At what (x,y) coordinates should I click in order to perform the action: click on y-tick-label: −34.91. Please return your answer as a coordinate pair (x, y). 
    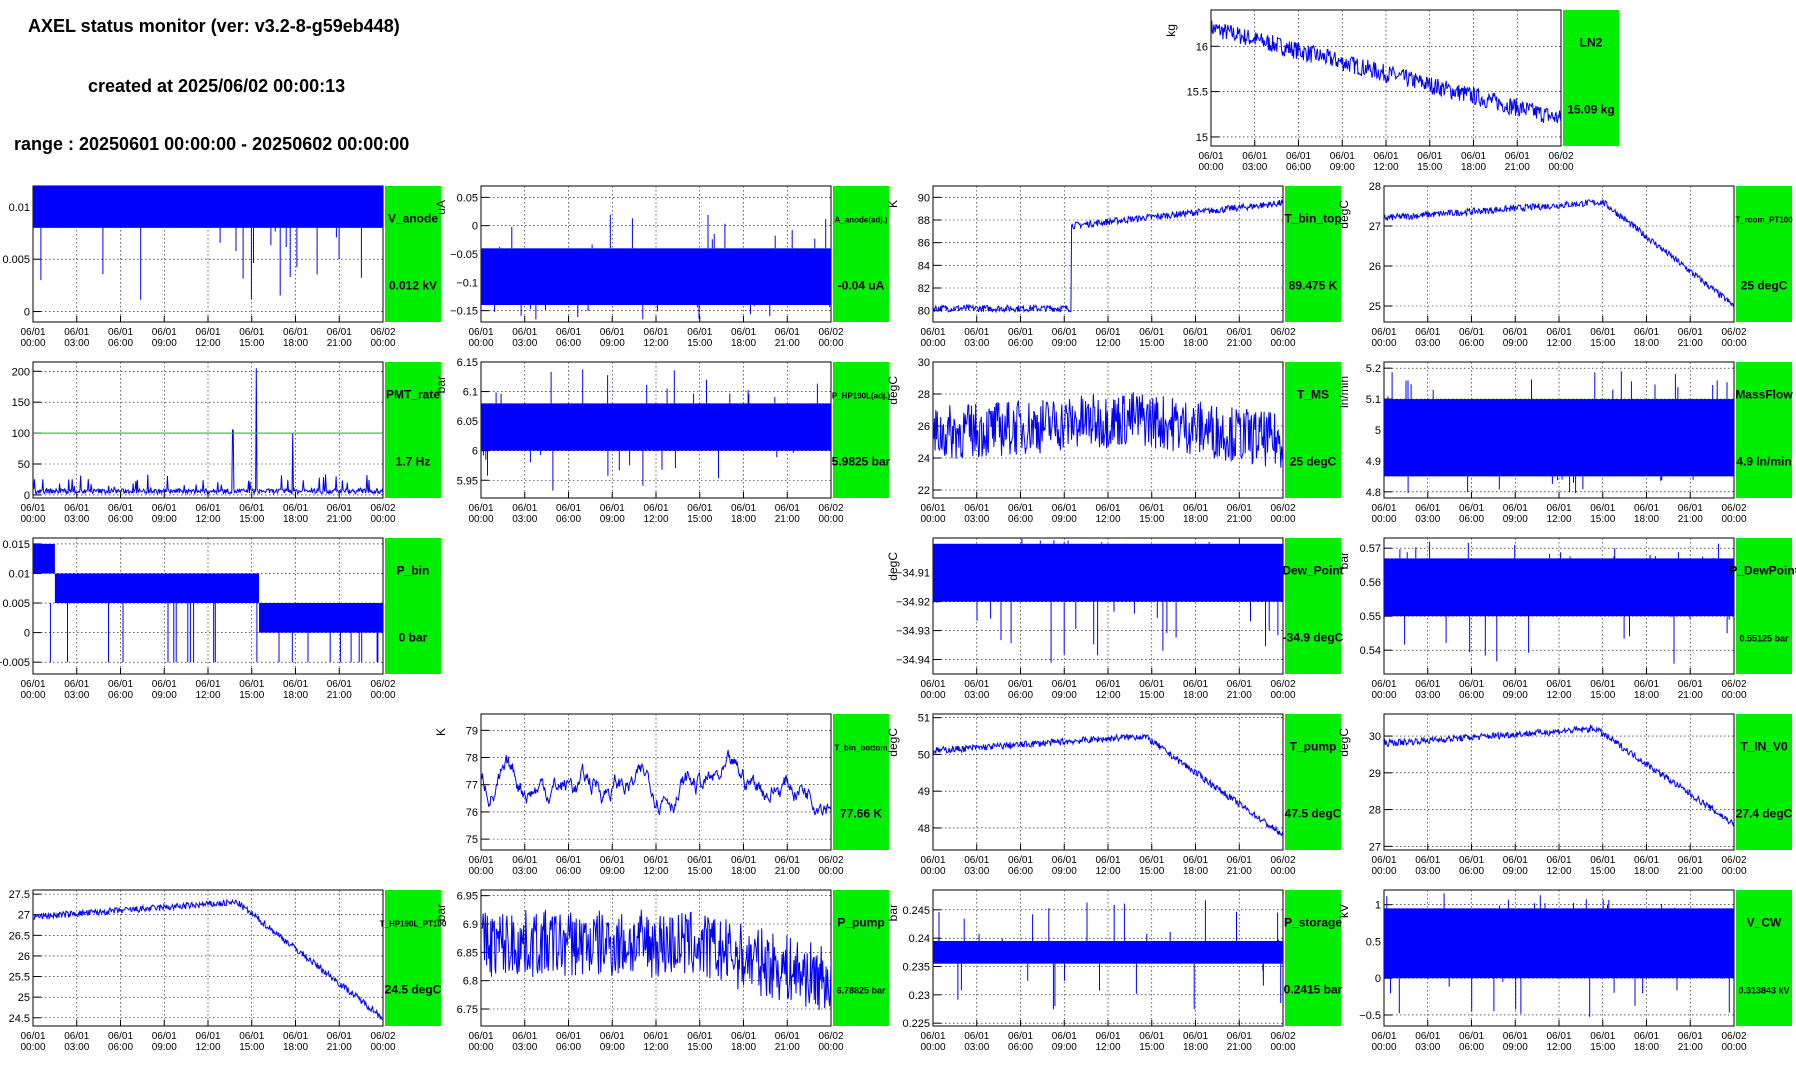
    Looking at the image, I should click on (913, 574).